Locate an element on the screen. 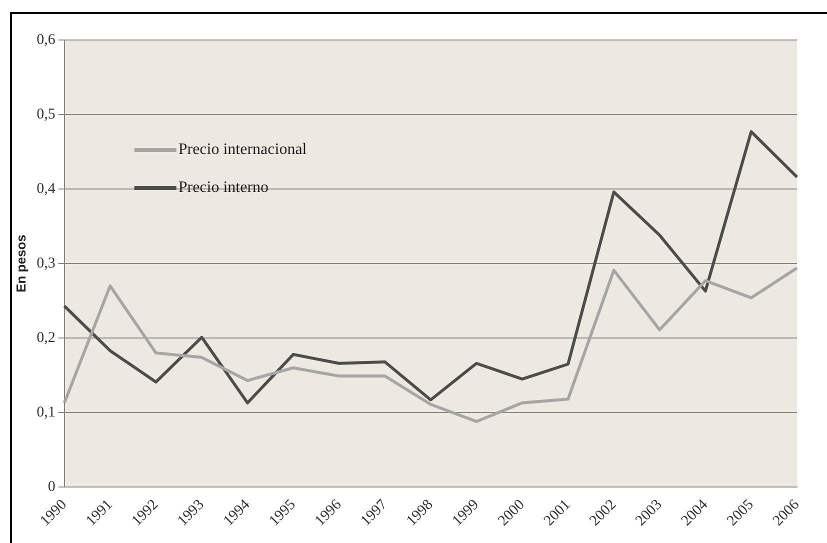  x-tick-label: 1991 is located at coordinates (99, 513).